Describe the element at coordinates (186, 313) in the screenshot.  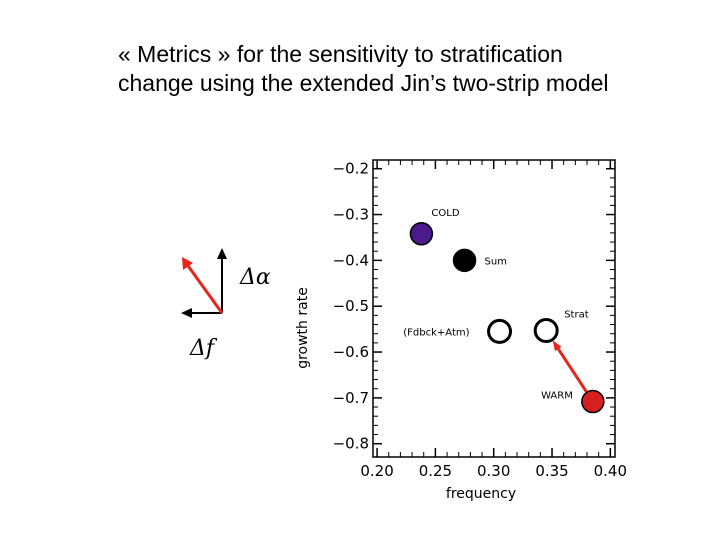
I see `horizontal-arrowhead` at that location.